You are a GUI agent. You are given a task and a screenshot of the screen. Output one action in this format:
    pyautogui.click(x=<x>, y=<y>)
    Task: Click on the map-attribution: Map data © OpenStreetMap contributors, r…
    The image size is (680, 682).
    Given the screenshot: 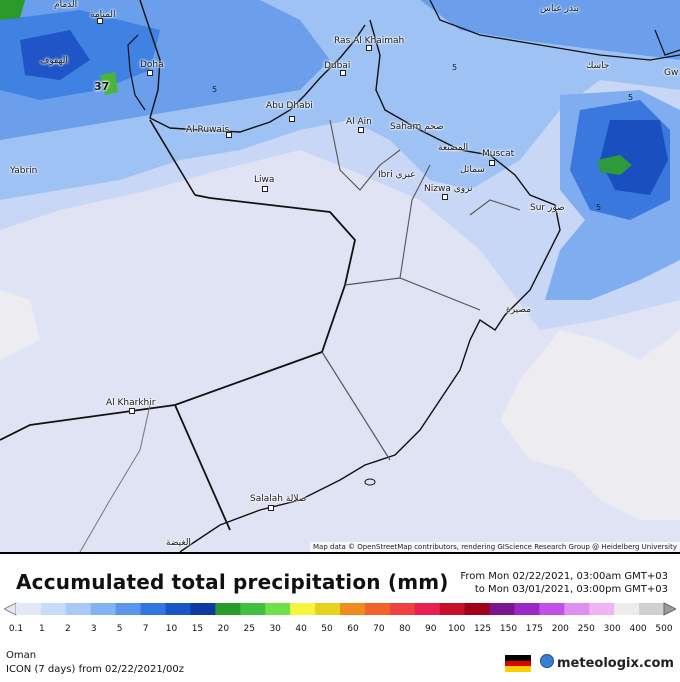 What is the action you would take?
    pyautogui.click(x=495, y=547)
    